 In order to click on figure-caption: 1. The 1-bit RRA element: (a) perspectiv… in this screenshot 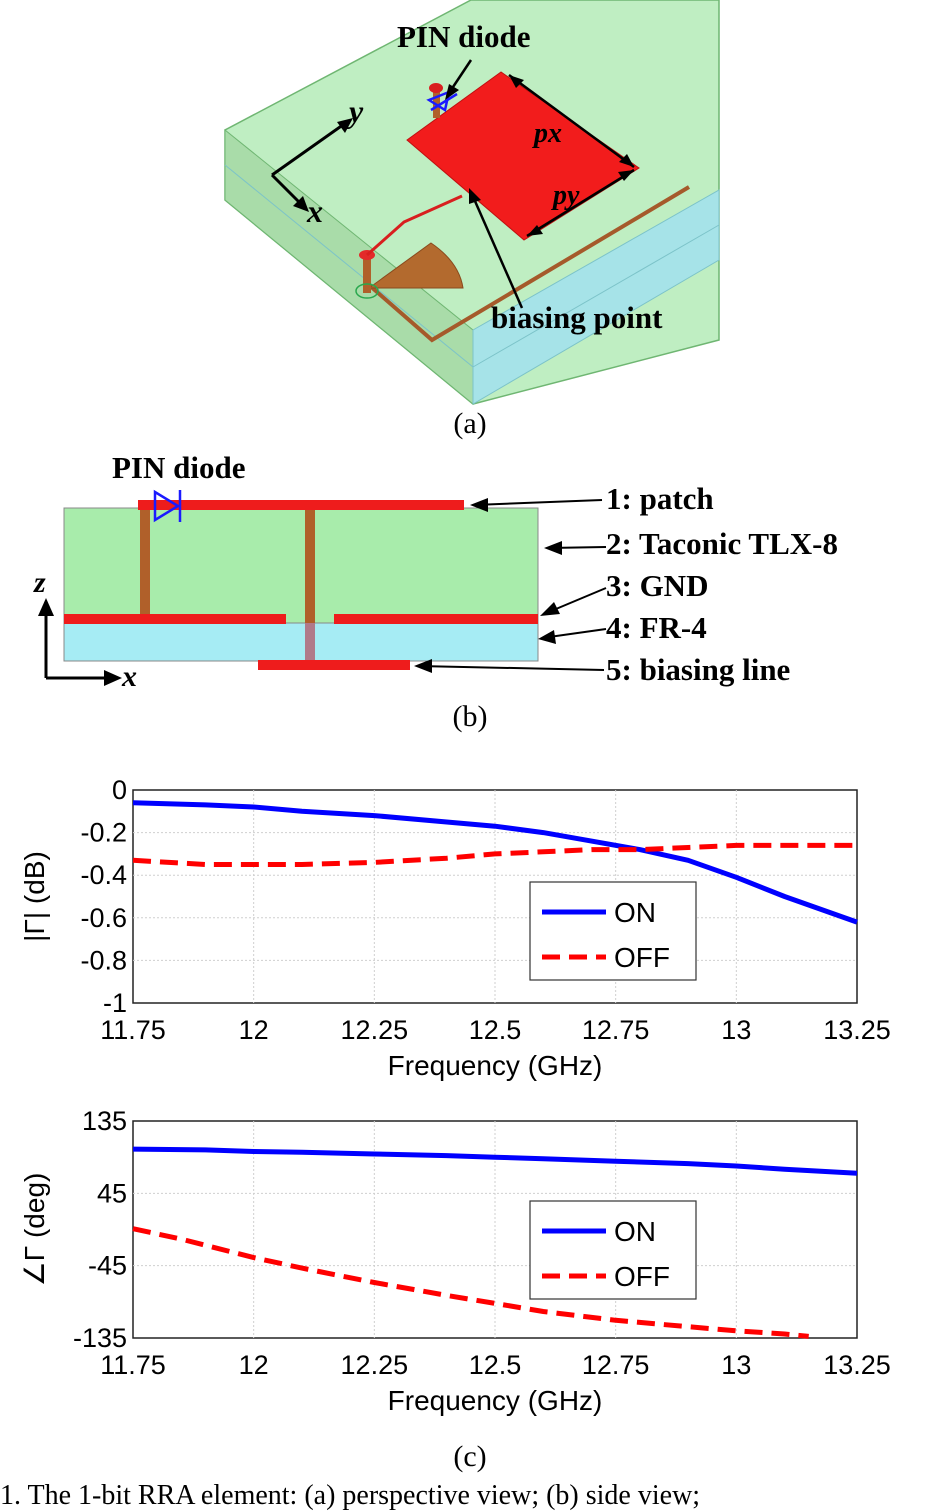, I will do `click(350, 1495)`.